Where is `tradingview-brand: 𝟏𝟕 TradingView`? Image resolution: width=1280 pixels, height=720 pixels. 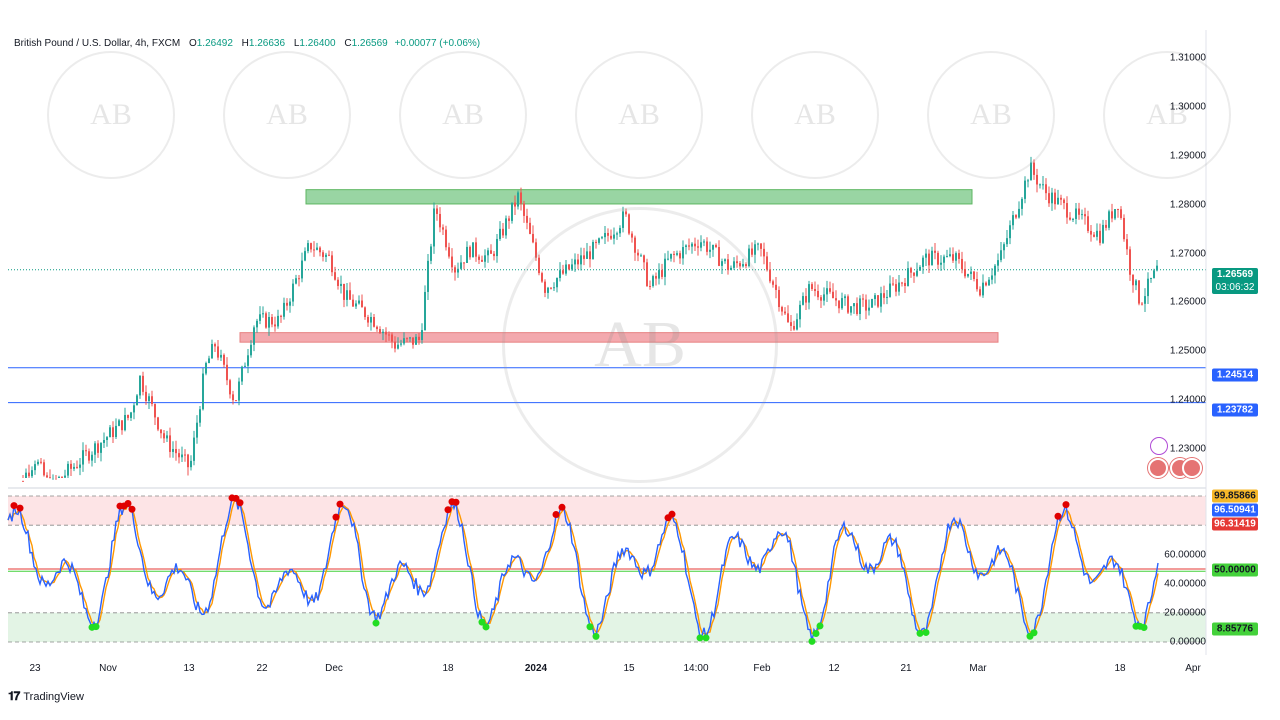
tradingview-brand: 𝟏𝟕 TradingView is located at coordinates (46, 696).